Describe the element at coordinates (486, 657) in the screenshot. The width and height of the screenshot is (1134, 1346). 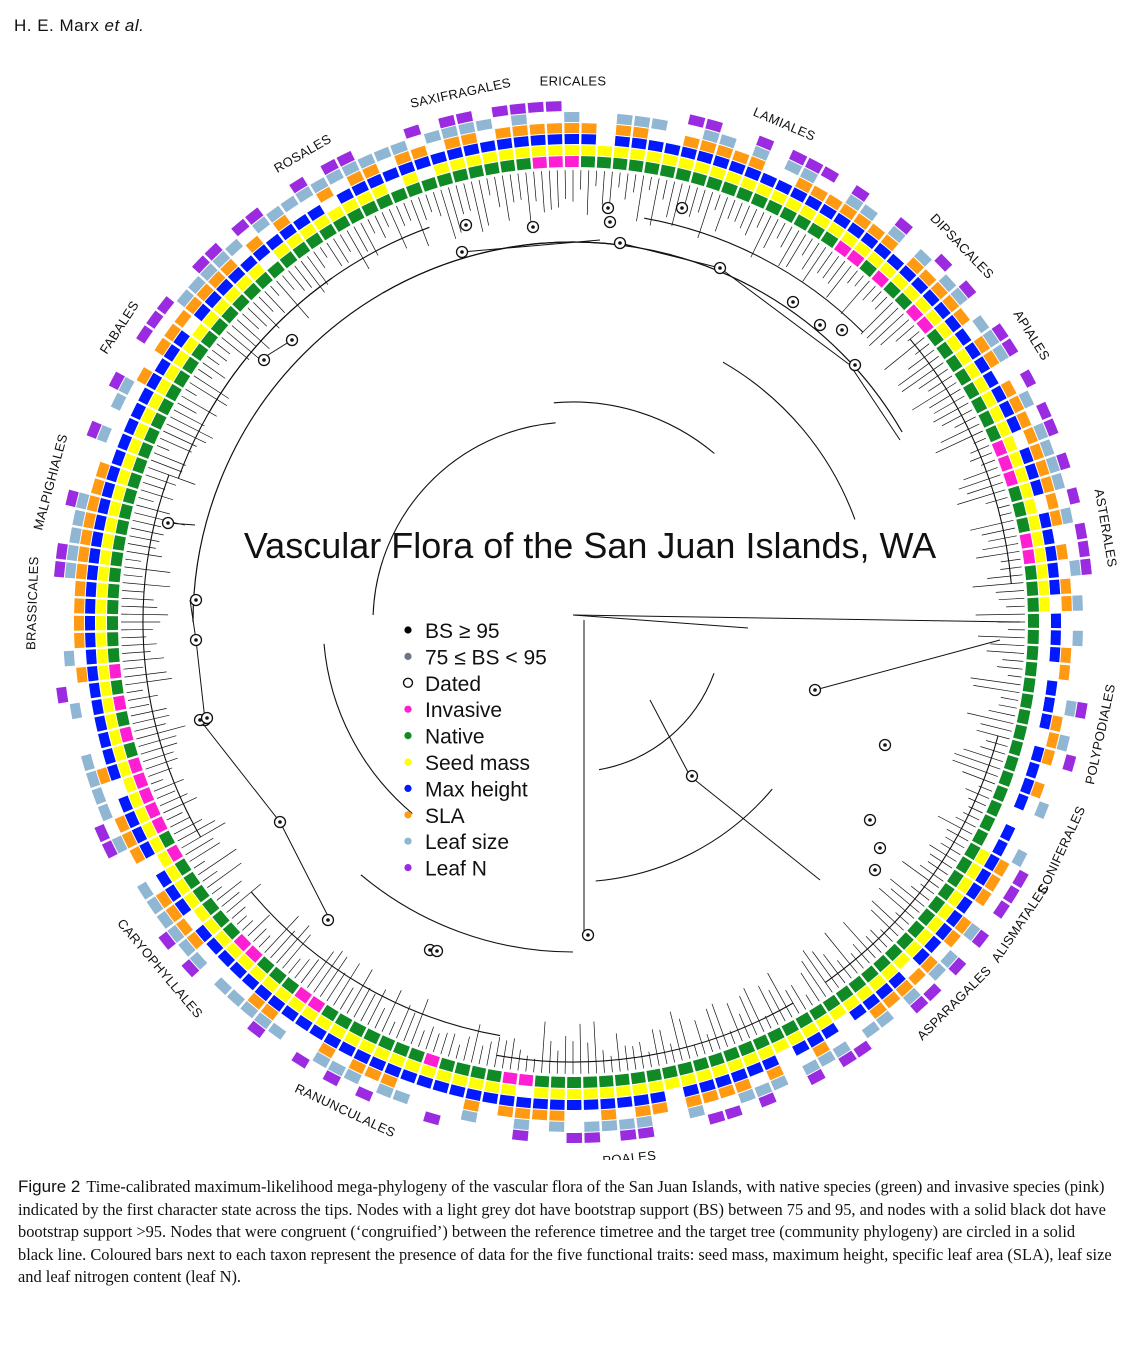
I see `legend-label: 75 ≤ BS < 95` at that location.